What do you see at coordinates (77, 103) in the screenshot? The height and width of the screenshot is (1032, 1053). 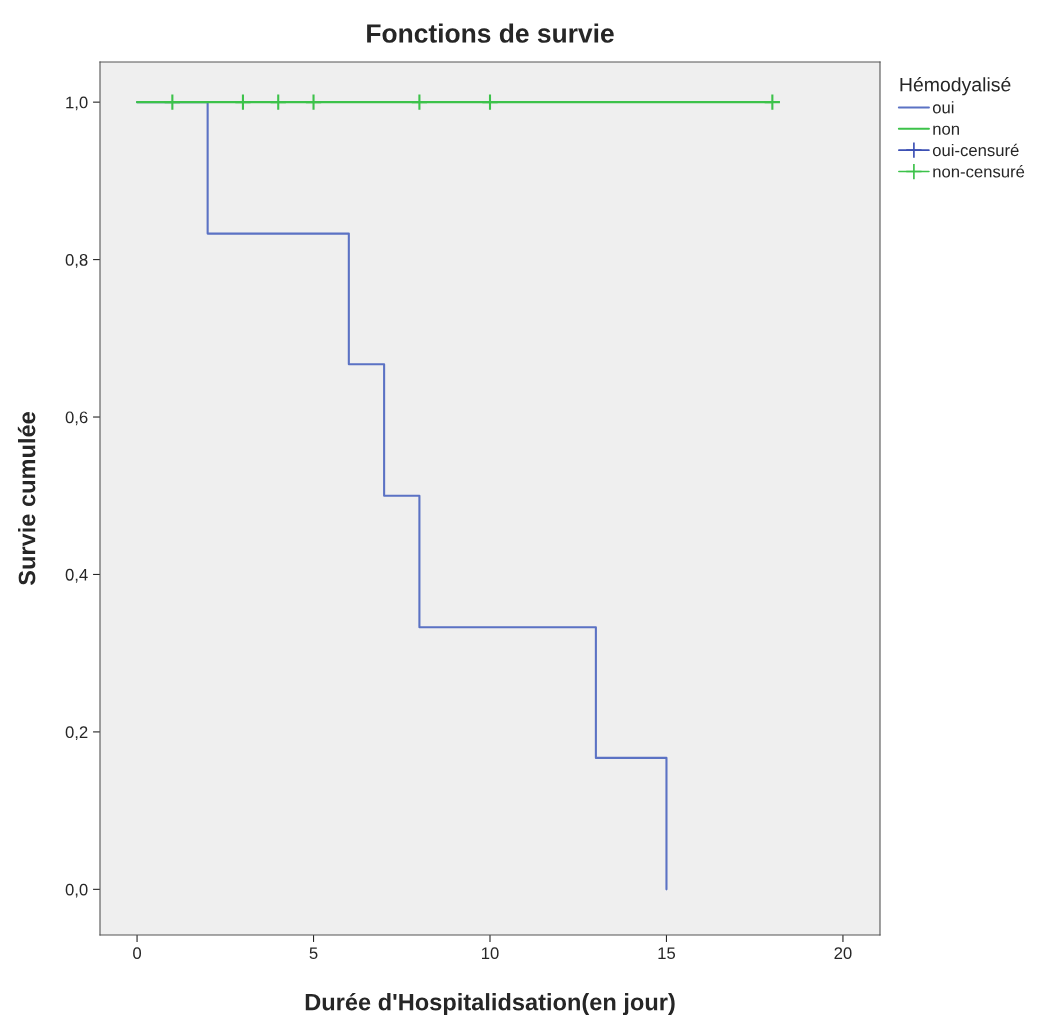 I see `y-tick-label: 1,0` at bounding box center [77, 103].